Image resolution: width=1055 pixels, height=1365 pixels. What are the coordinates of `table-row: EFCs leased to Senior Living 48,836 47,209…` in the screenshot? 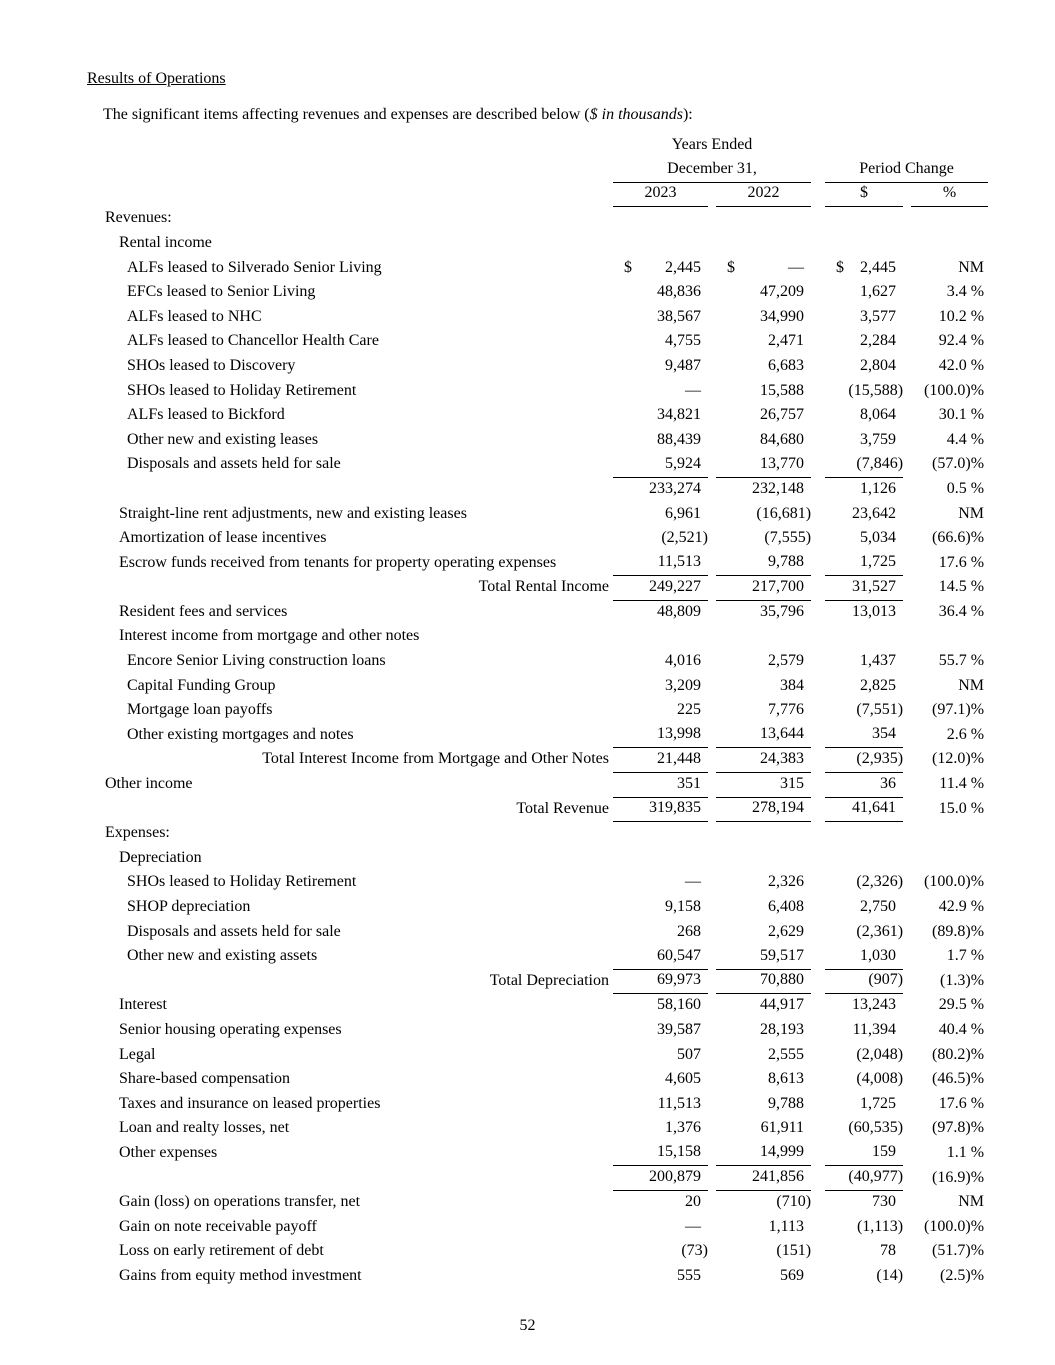 It's located at (538, 293).